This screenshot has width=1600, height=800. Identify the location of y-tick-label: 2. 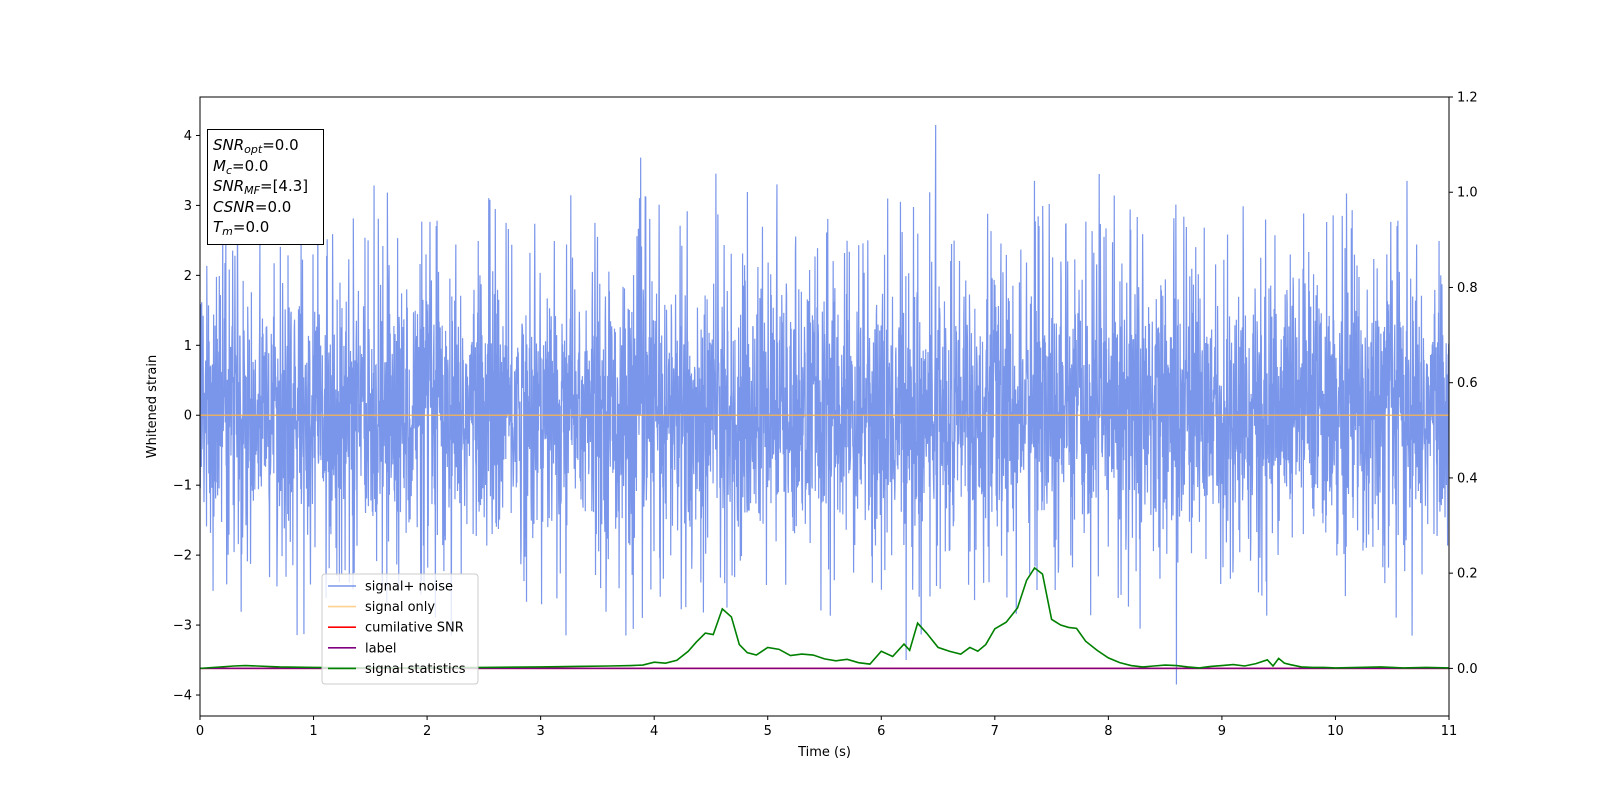
(188, 276).